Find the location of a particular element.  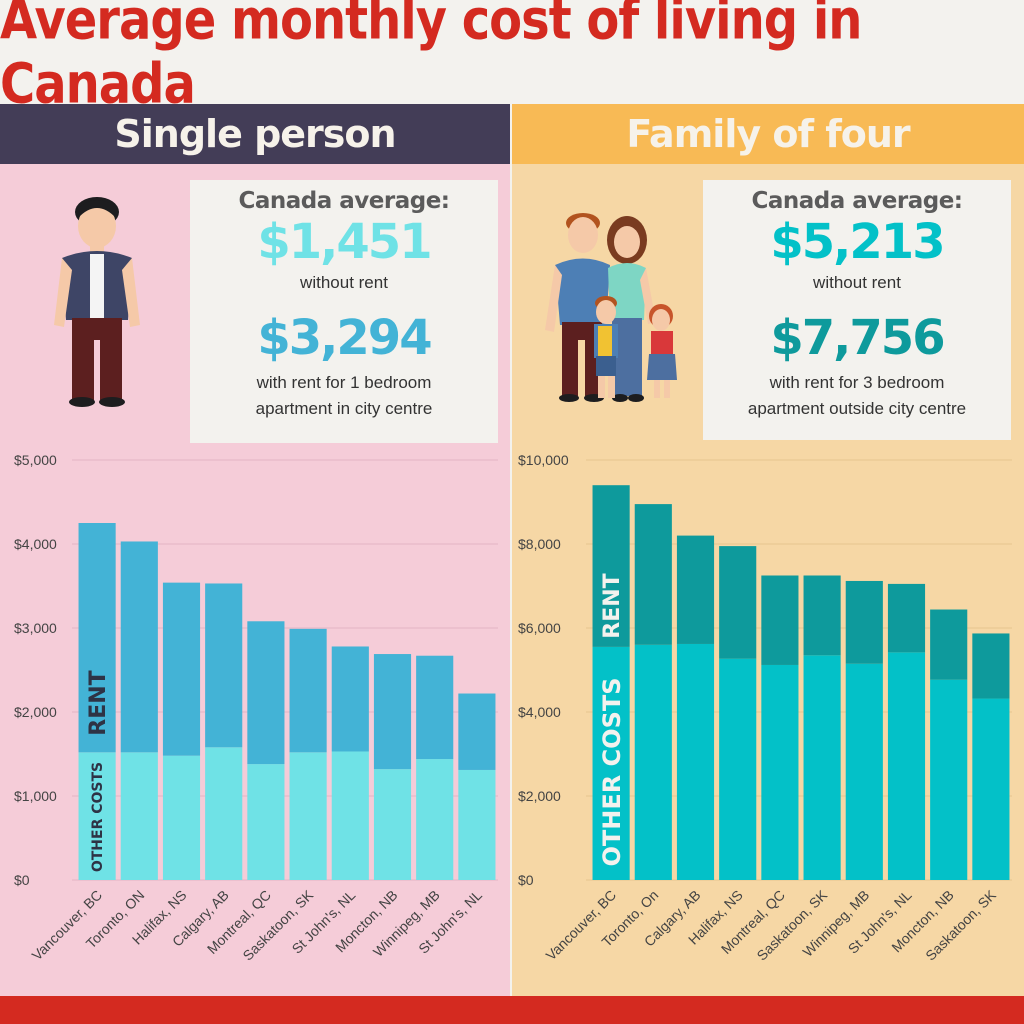

y-tick-label: $3,000 is located at coordinates (35, 628).